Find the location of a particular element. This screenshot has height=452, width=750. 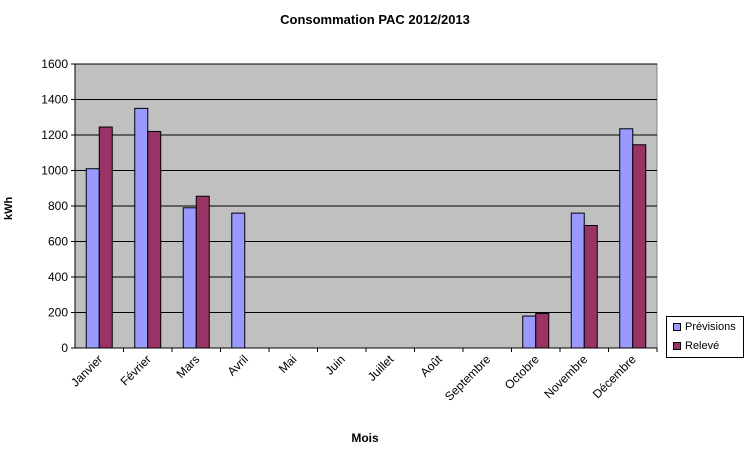

y-tick-label: 400 is located at coordinates (58, 277).